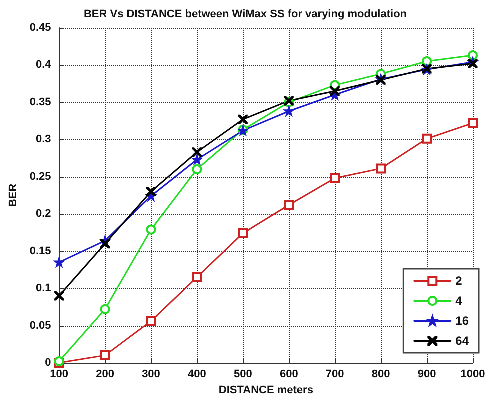 The height and width of the screenshot is (403, 491). What do you see at coordinates (246, 14) in the screenshot?
I see `chart-title: BER Vs DISTANCE between WiMax SS for varying modulation` at bounding box center [246, 14].